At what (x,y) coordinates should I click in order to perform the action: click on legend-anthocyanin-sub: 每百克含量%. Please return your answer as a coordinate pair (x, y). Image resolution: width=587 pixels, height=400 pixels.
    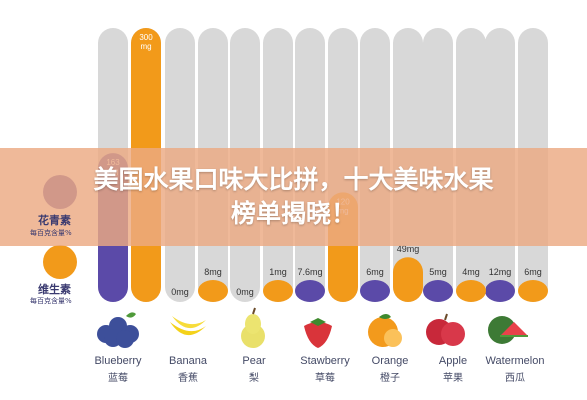
    Looking at the image, I should click on (51, 233).